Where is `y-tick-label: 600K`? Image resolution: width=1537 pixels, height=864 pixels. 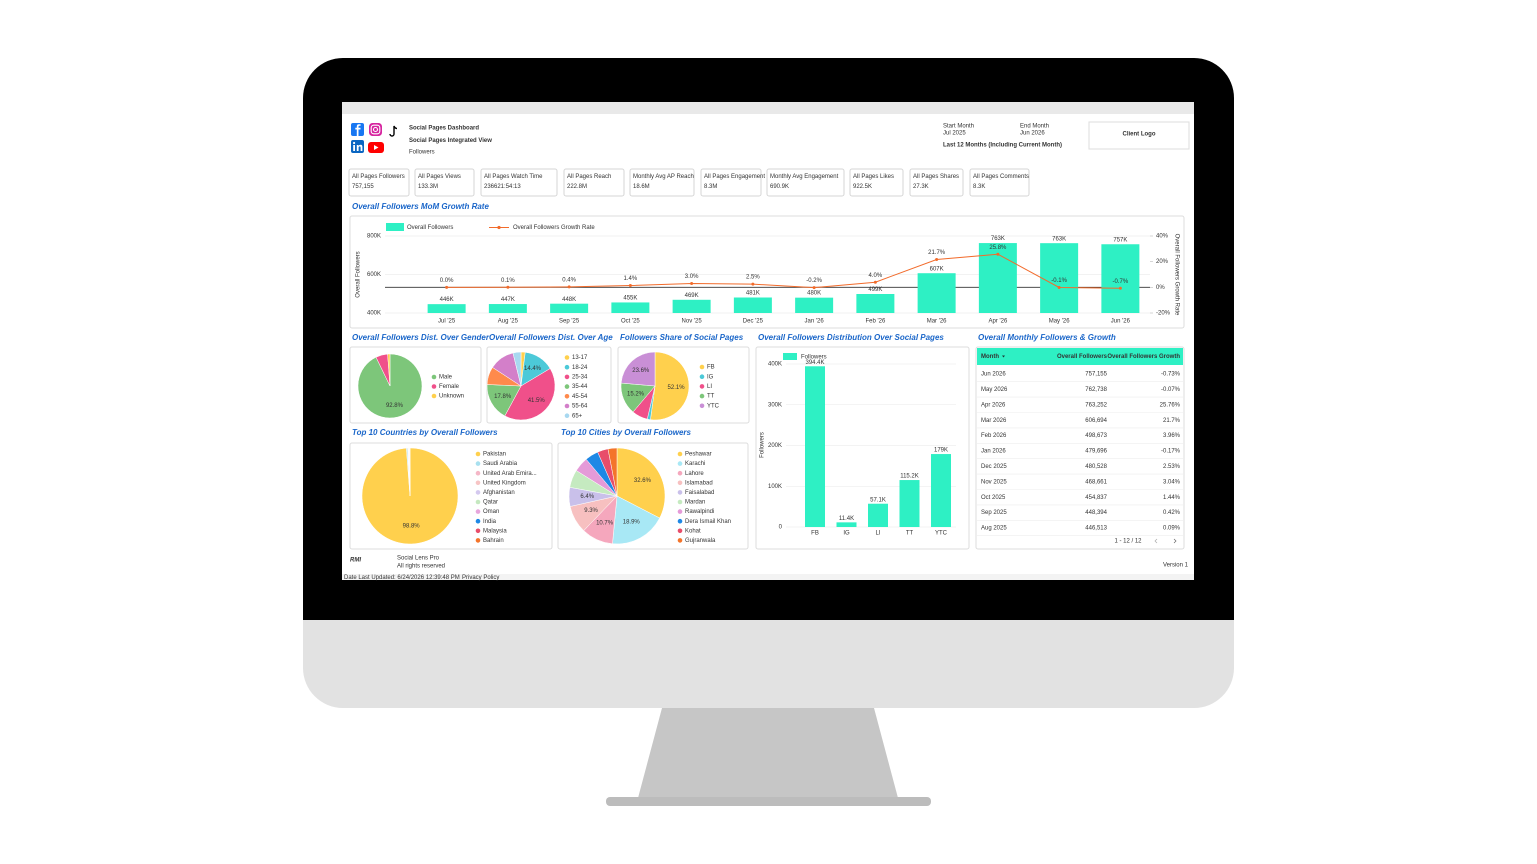
y-tick-label: 600K is located at coordinates (374, 275).